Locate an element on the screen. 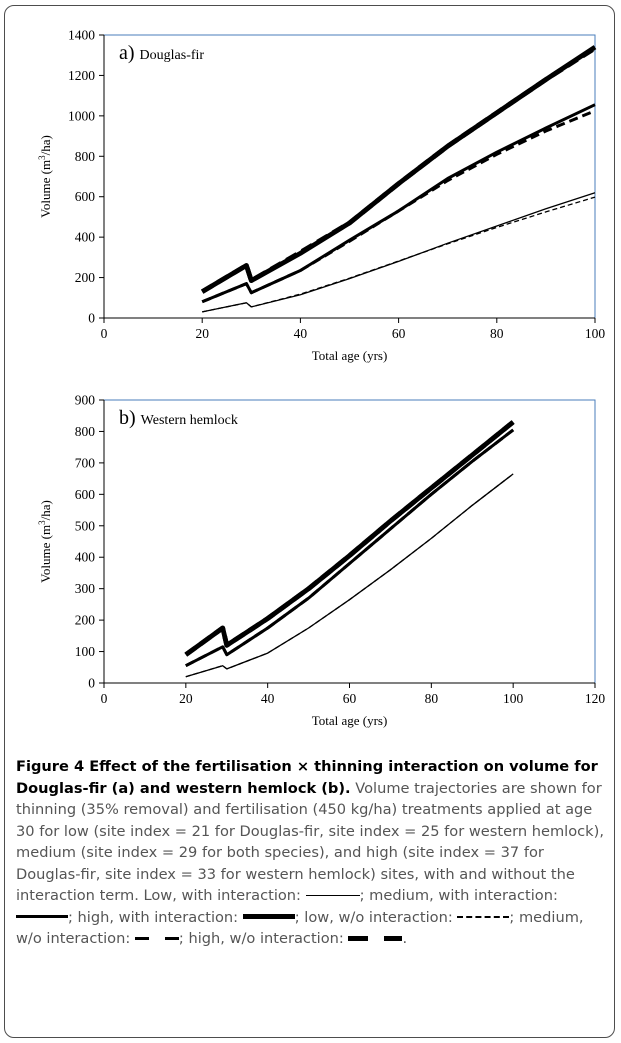 This screenshot has height=1043, width=621. x-tick-label: 120 is located at coordinates (595, 698).